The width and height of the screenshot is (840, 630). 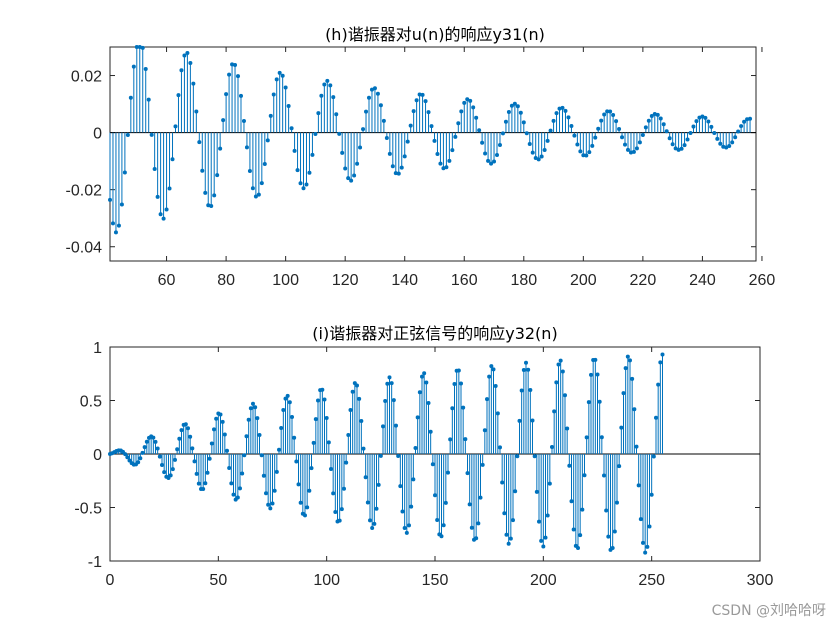 What do you see at coordinates (95, 562) in the screenshot?
I see `y-tick-label-bottom: -1` at bounding box center [95, 562].